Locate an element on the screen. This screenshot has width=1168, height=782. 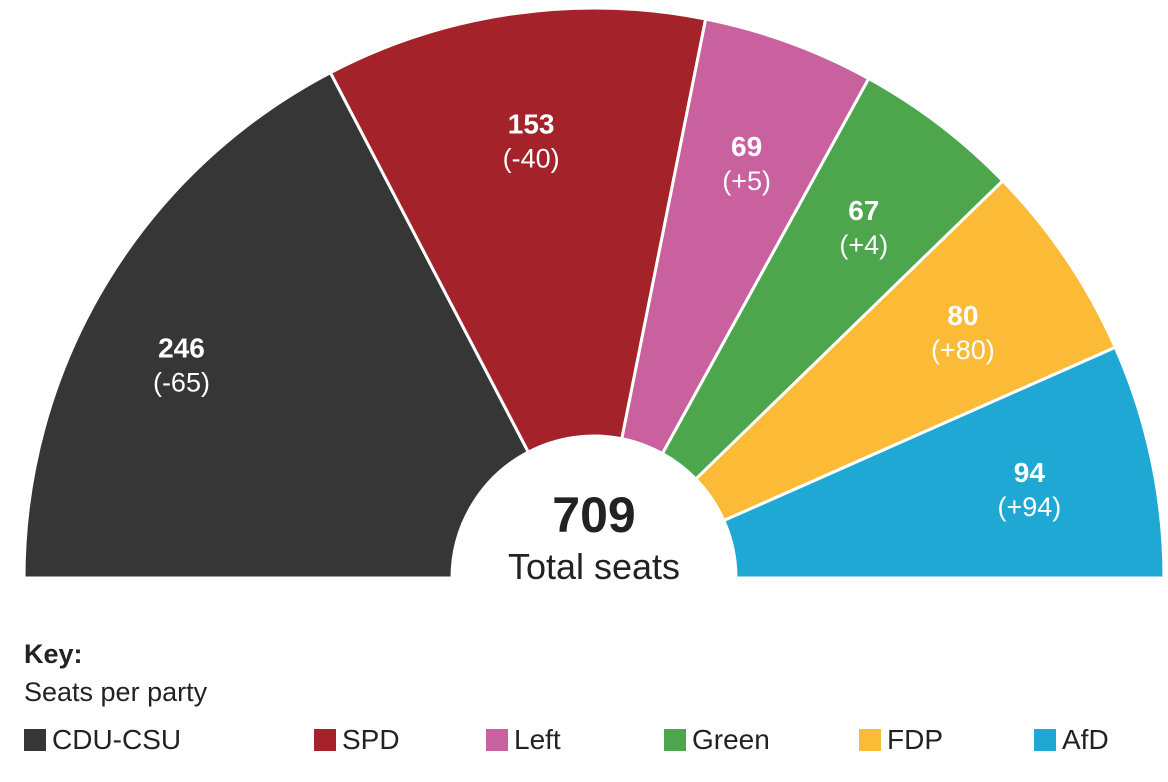
legend-item-fdp: FDP is located at coordinates (901, 740).